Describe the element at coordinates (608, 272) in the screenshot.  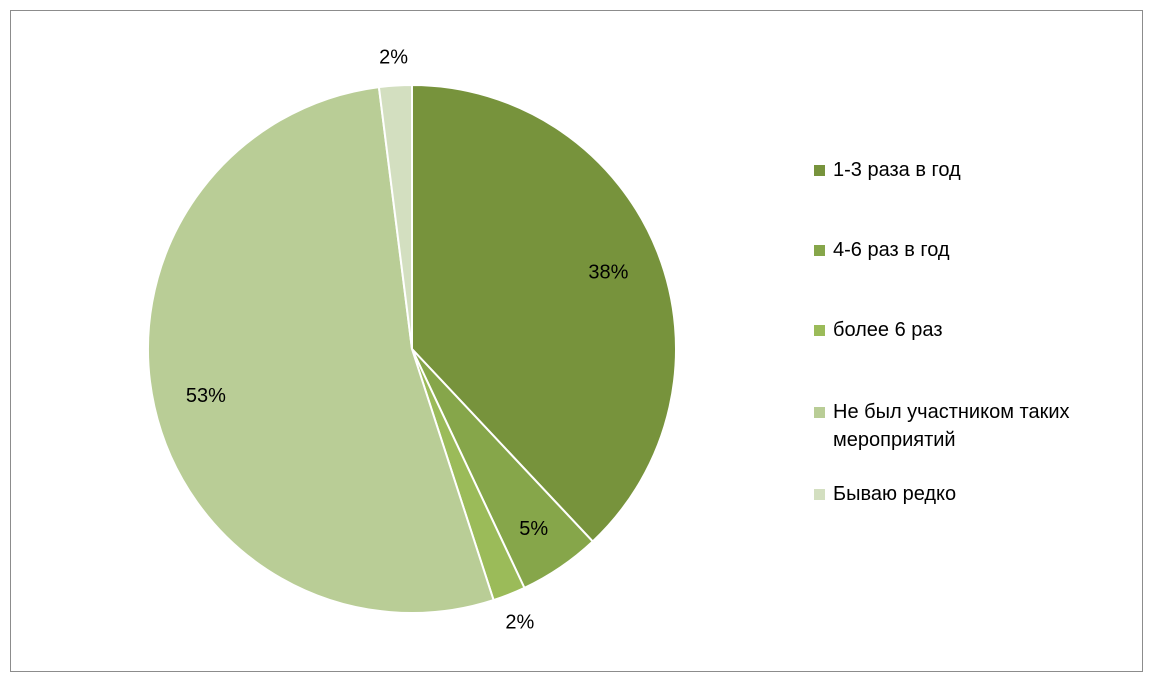
I see `data-label-0: 38%` at that location.